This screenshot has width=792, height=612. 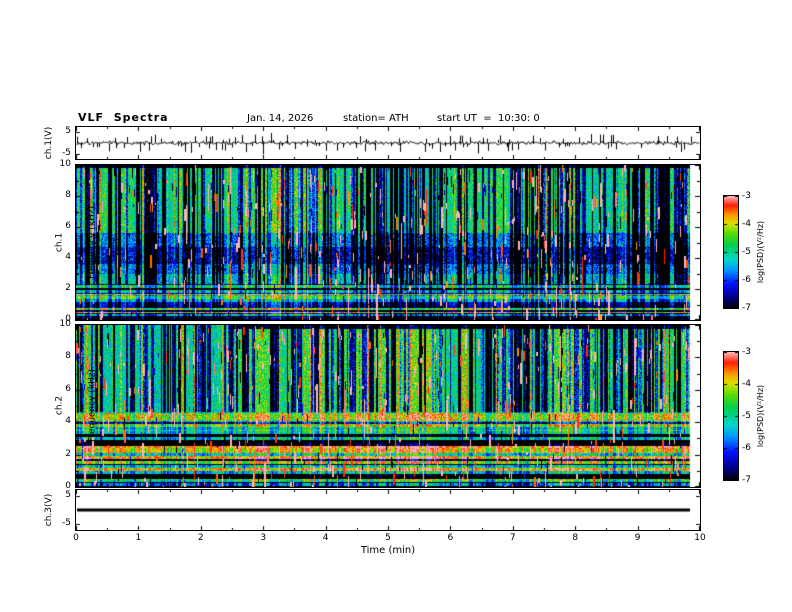 What do you see at coordinates (575, 538) in the screenshot?
I see `x-tick-label: 8` at bounding box center [575, 538].